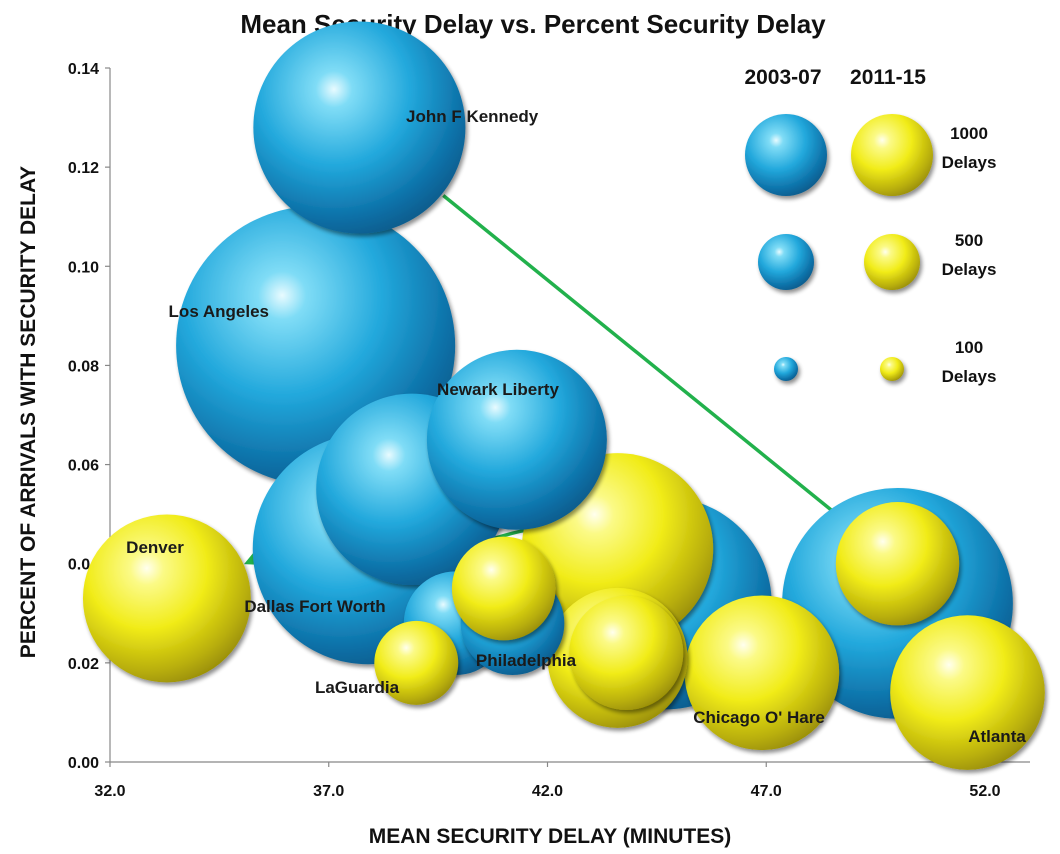 The width and height of the screenshot is (1060, 854). I want to click on airport-label: LaGuardia, so click(357, 687).